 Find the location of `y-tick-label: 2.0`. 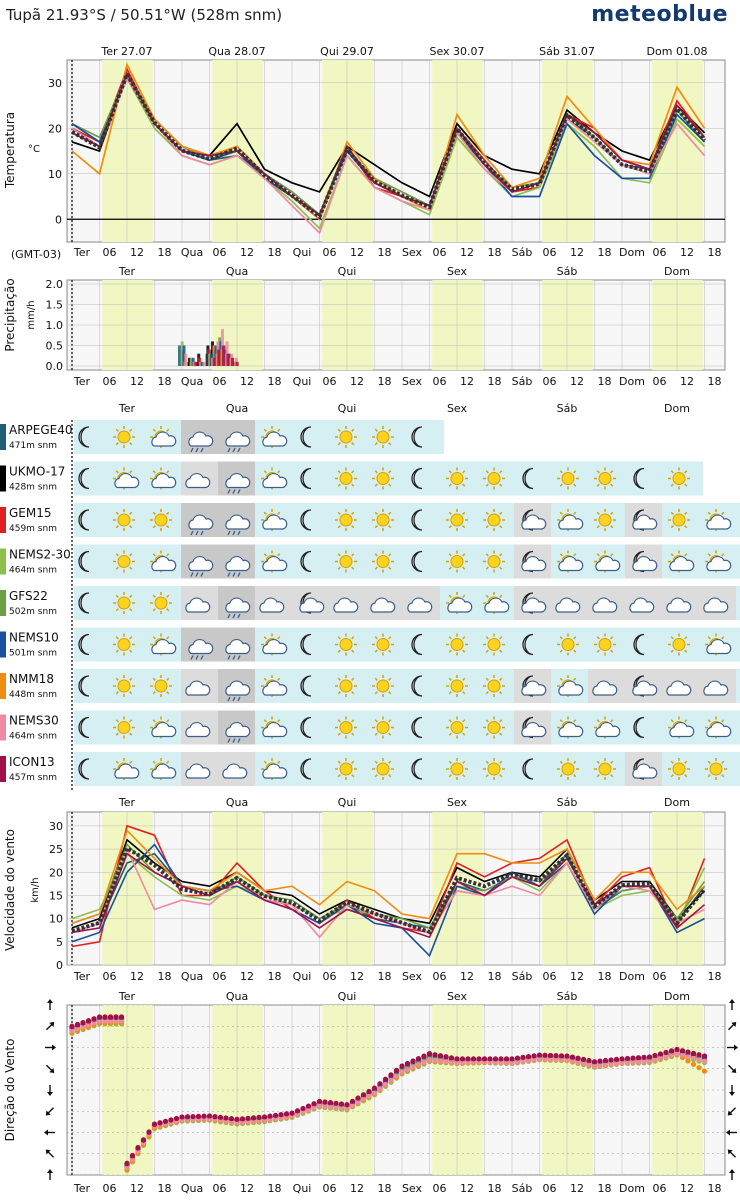

y-tick-label: 2.0 is located at coordinates (55, 284).